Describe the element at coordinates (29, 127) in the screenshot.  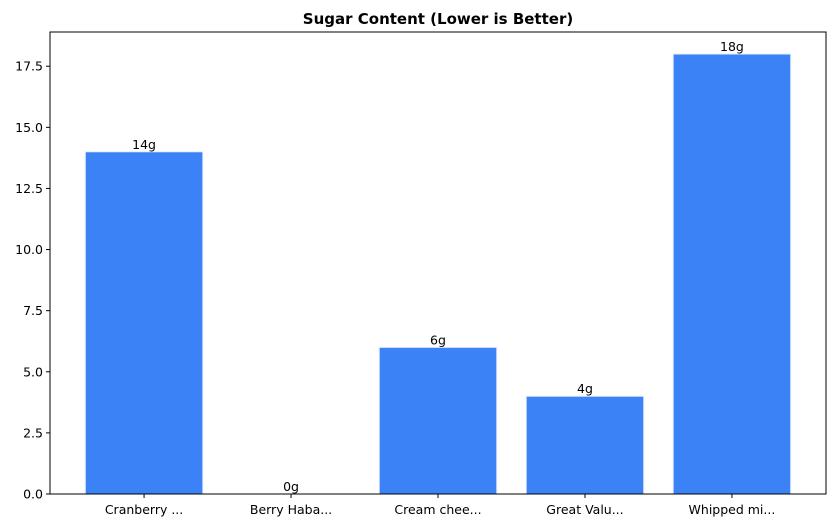
I see `y-tick-label: 15.0` at that location.